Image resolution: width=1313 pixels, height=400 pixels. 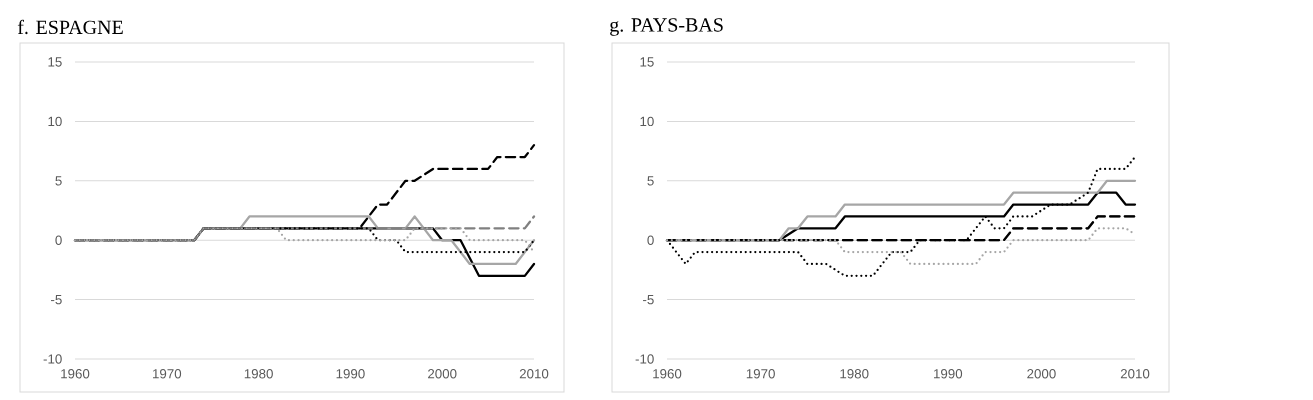 I want to click on chart-title: f. ESPAGNE, so click(x=70, y=27).